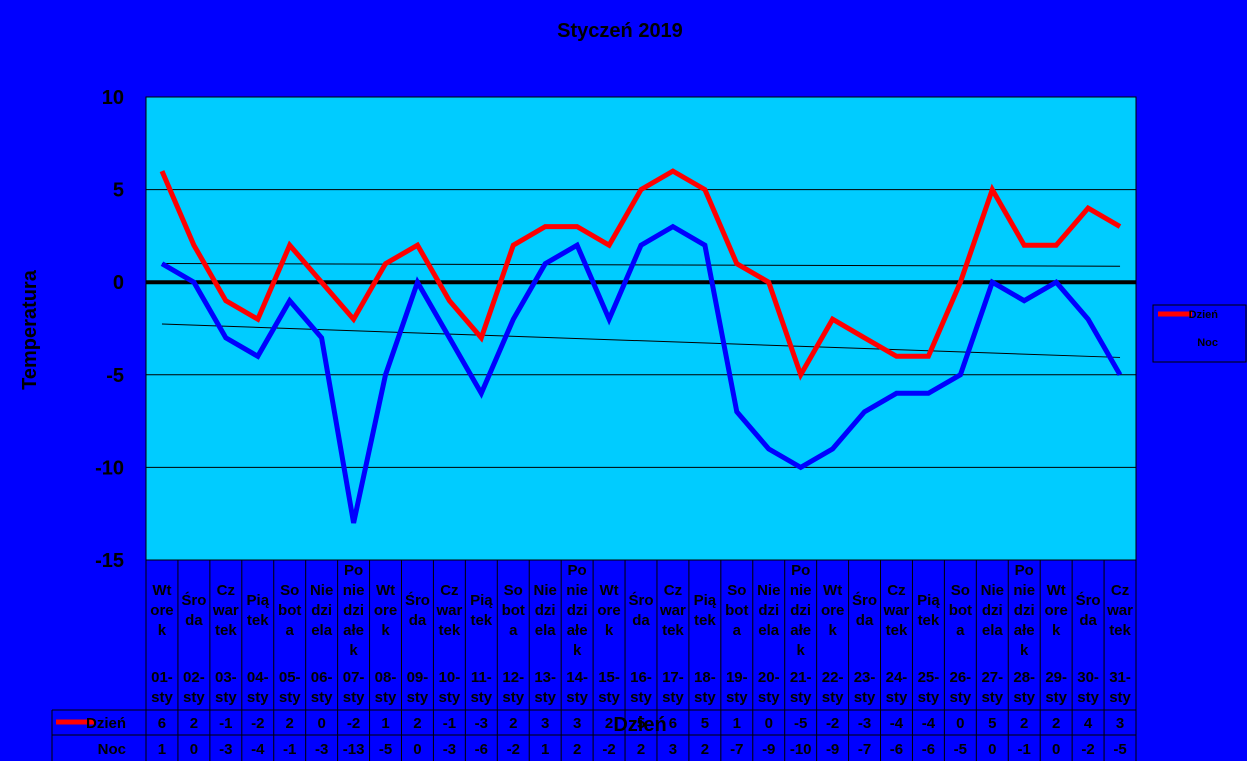  What do you see at coordinates (961, 687) in the screenshot?
I see `category-date-label: 26-sty` at bounding box center [961, 687].